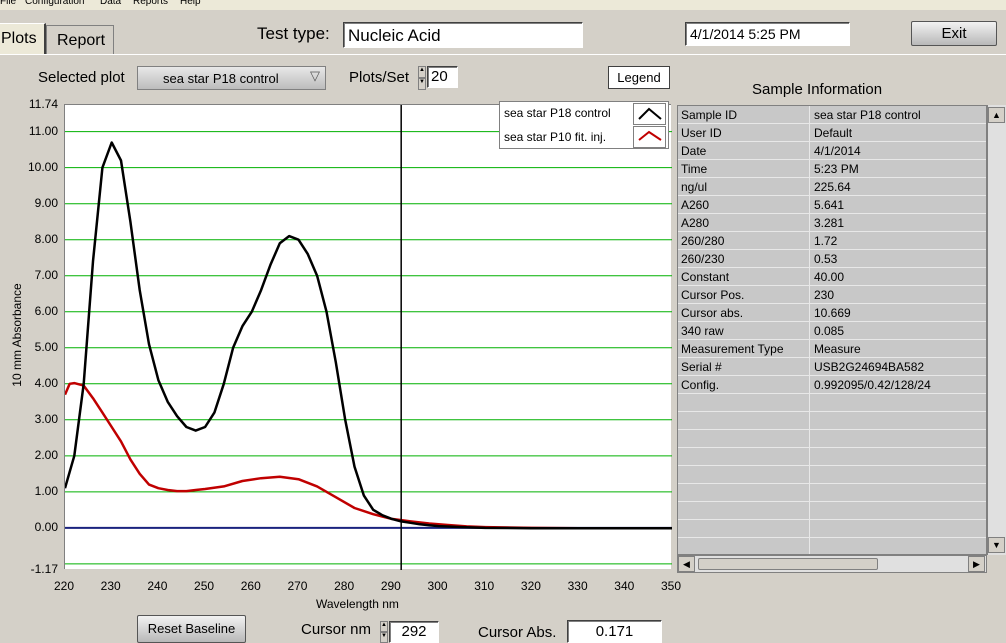  I want to click on y-tick-label: 3.00, so click(46, 418).